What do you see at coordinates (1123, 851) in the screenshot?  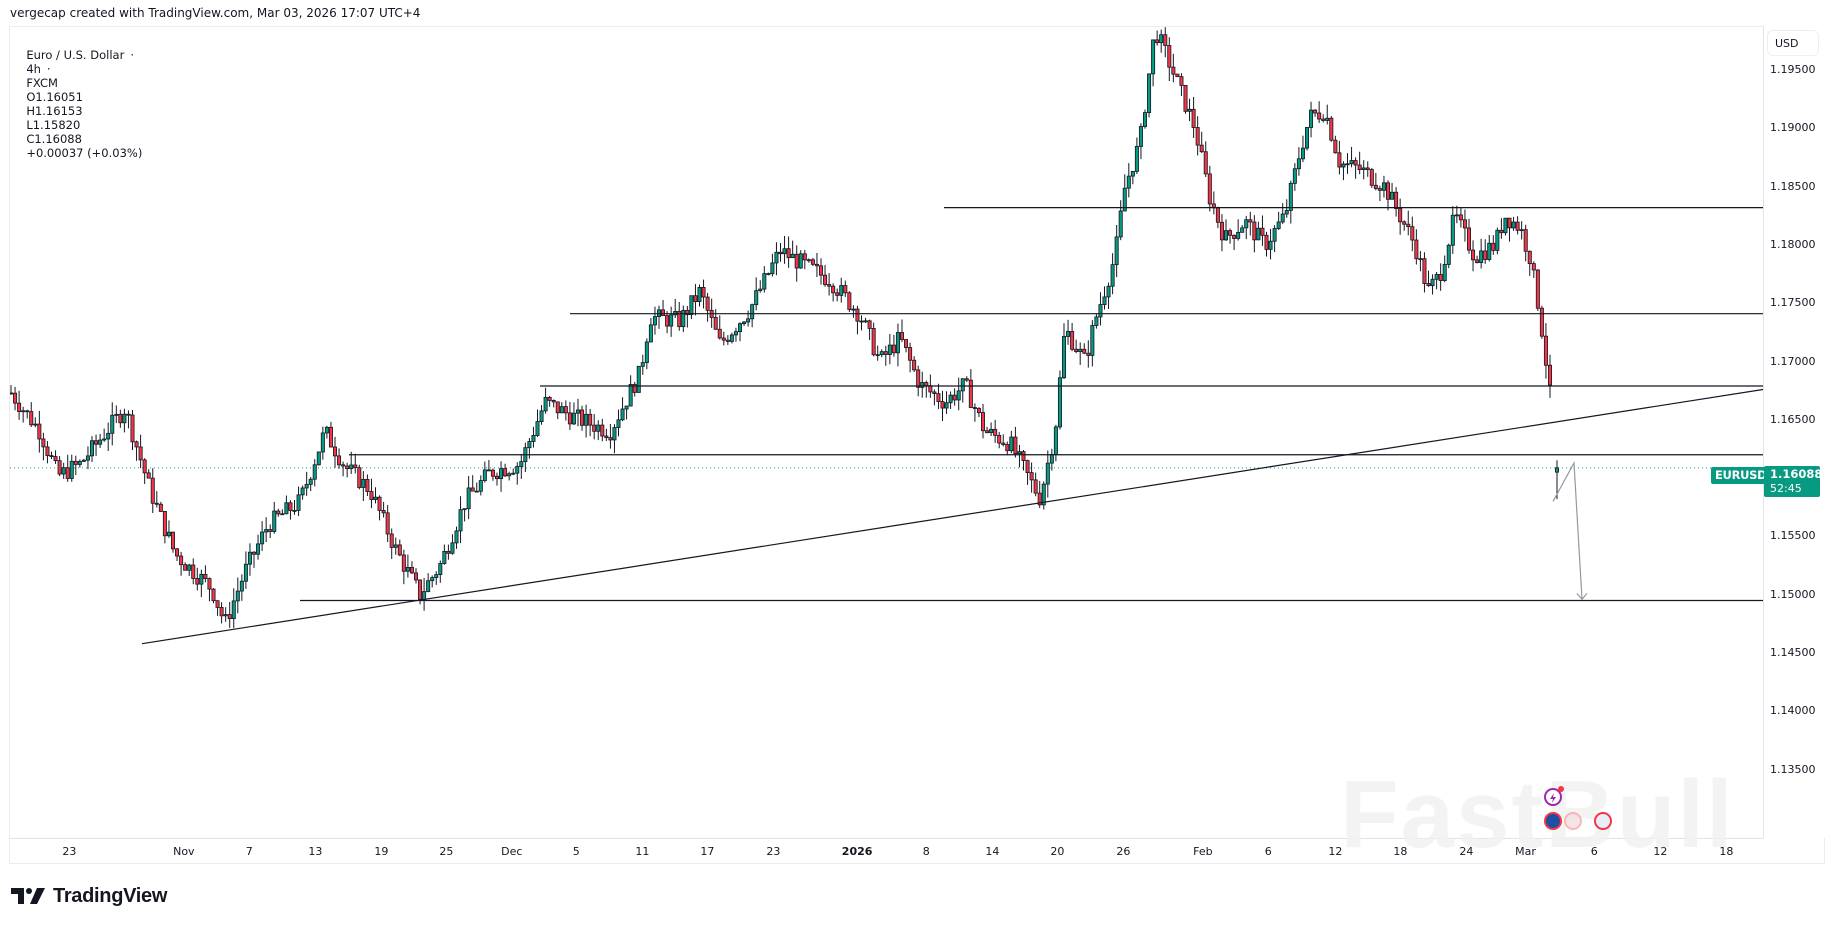 I see `time-tick: 26` at bounding box center [1123, 851].